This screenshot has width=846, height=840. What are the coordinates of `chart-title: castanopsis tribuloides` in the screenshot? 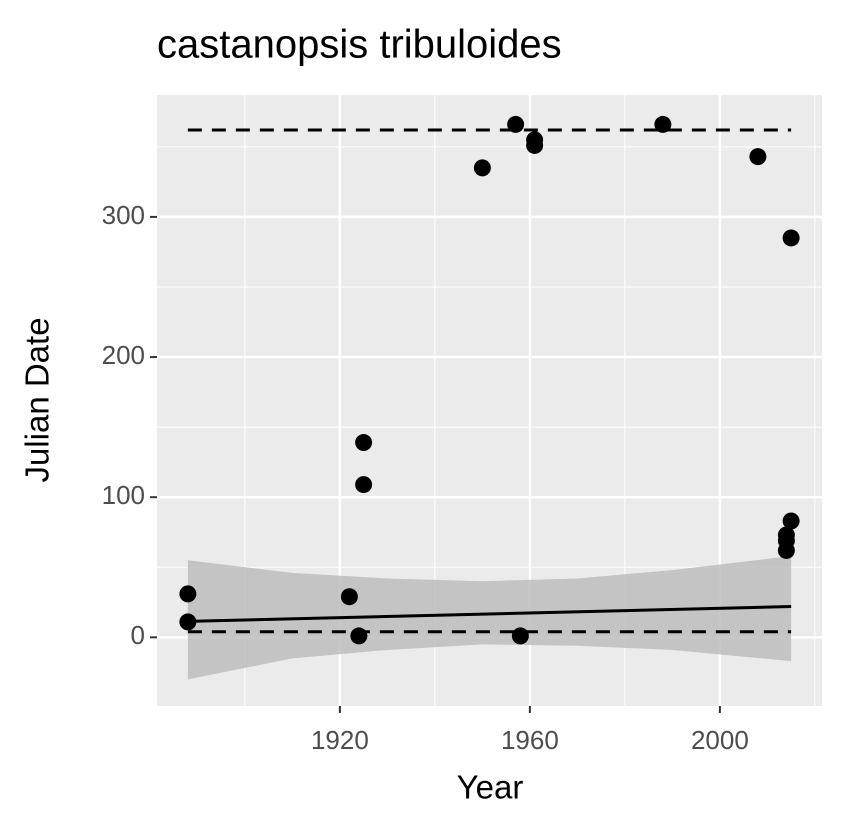 It's located at (359, 45).